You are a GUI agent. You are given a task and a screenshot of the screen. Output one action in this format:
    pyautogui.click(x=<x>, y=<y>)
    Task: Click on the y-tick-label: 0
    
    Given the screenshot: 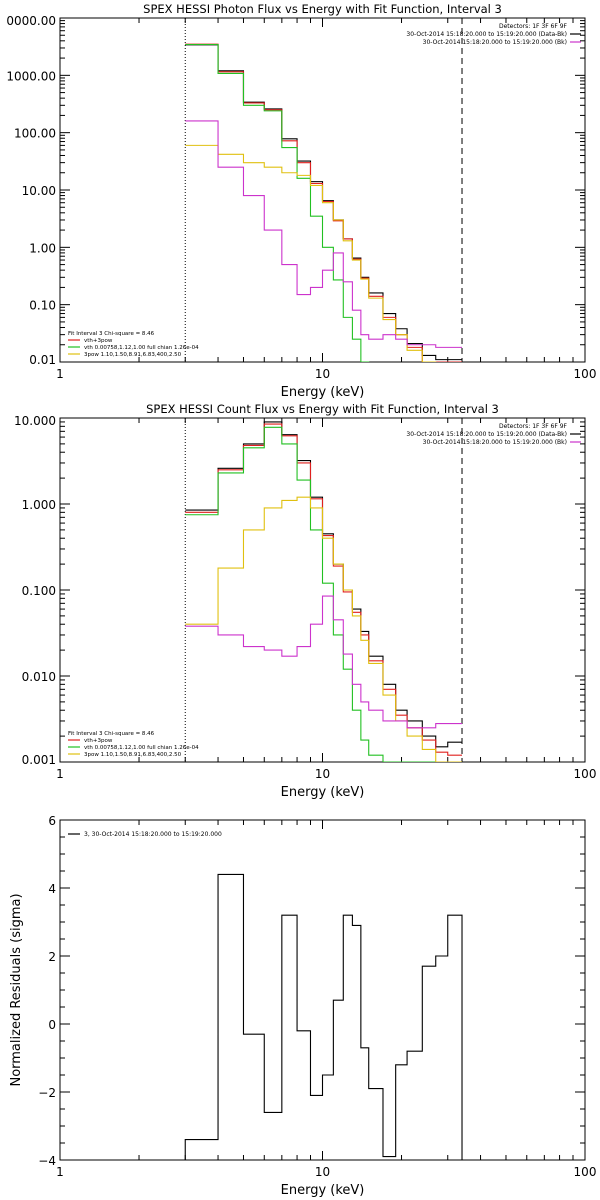 What is the action you would take?
    pyautogui.click(x=52, y=1025)
    